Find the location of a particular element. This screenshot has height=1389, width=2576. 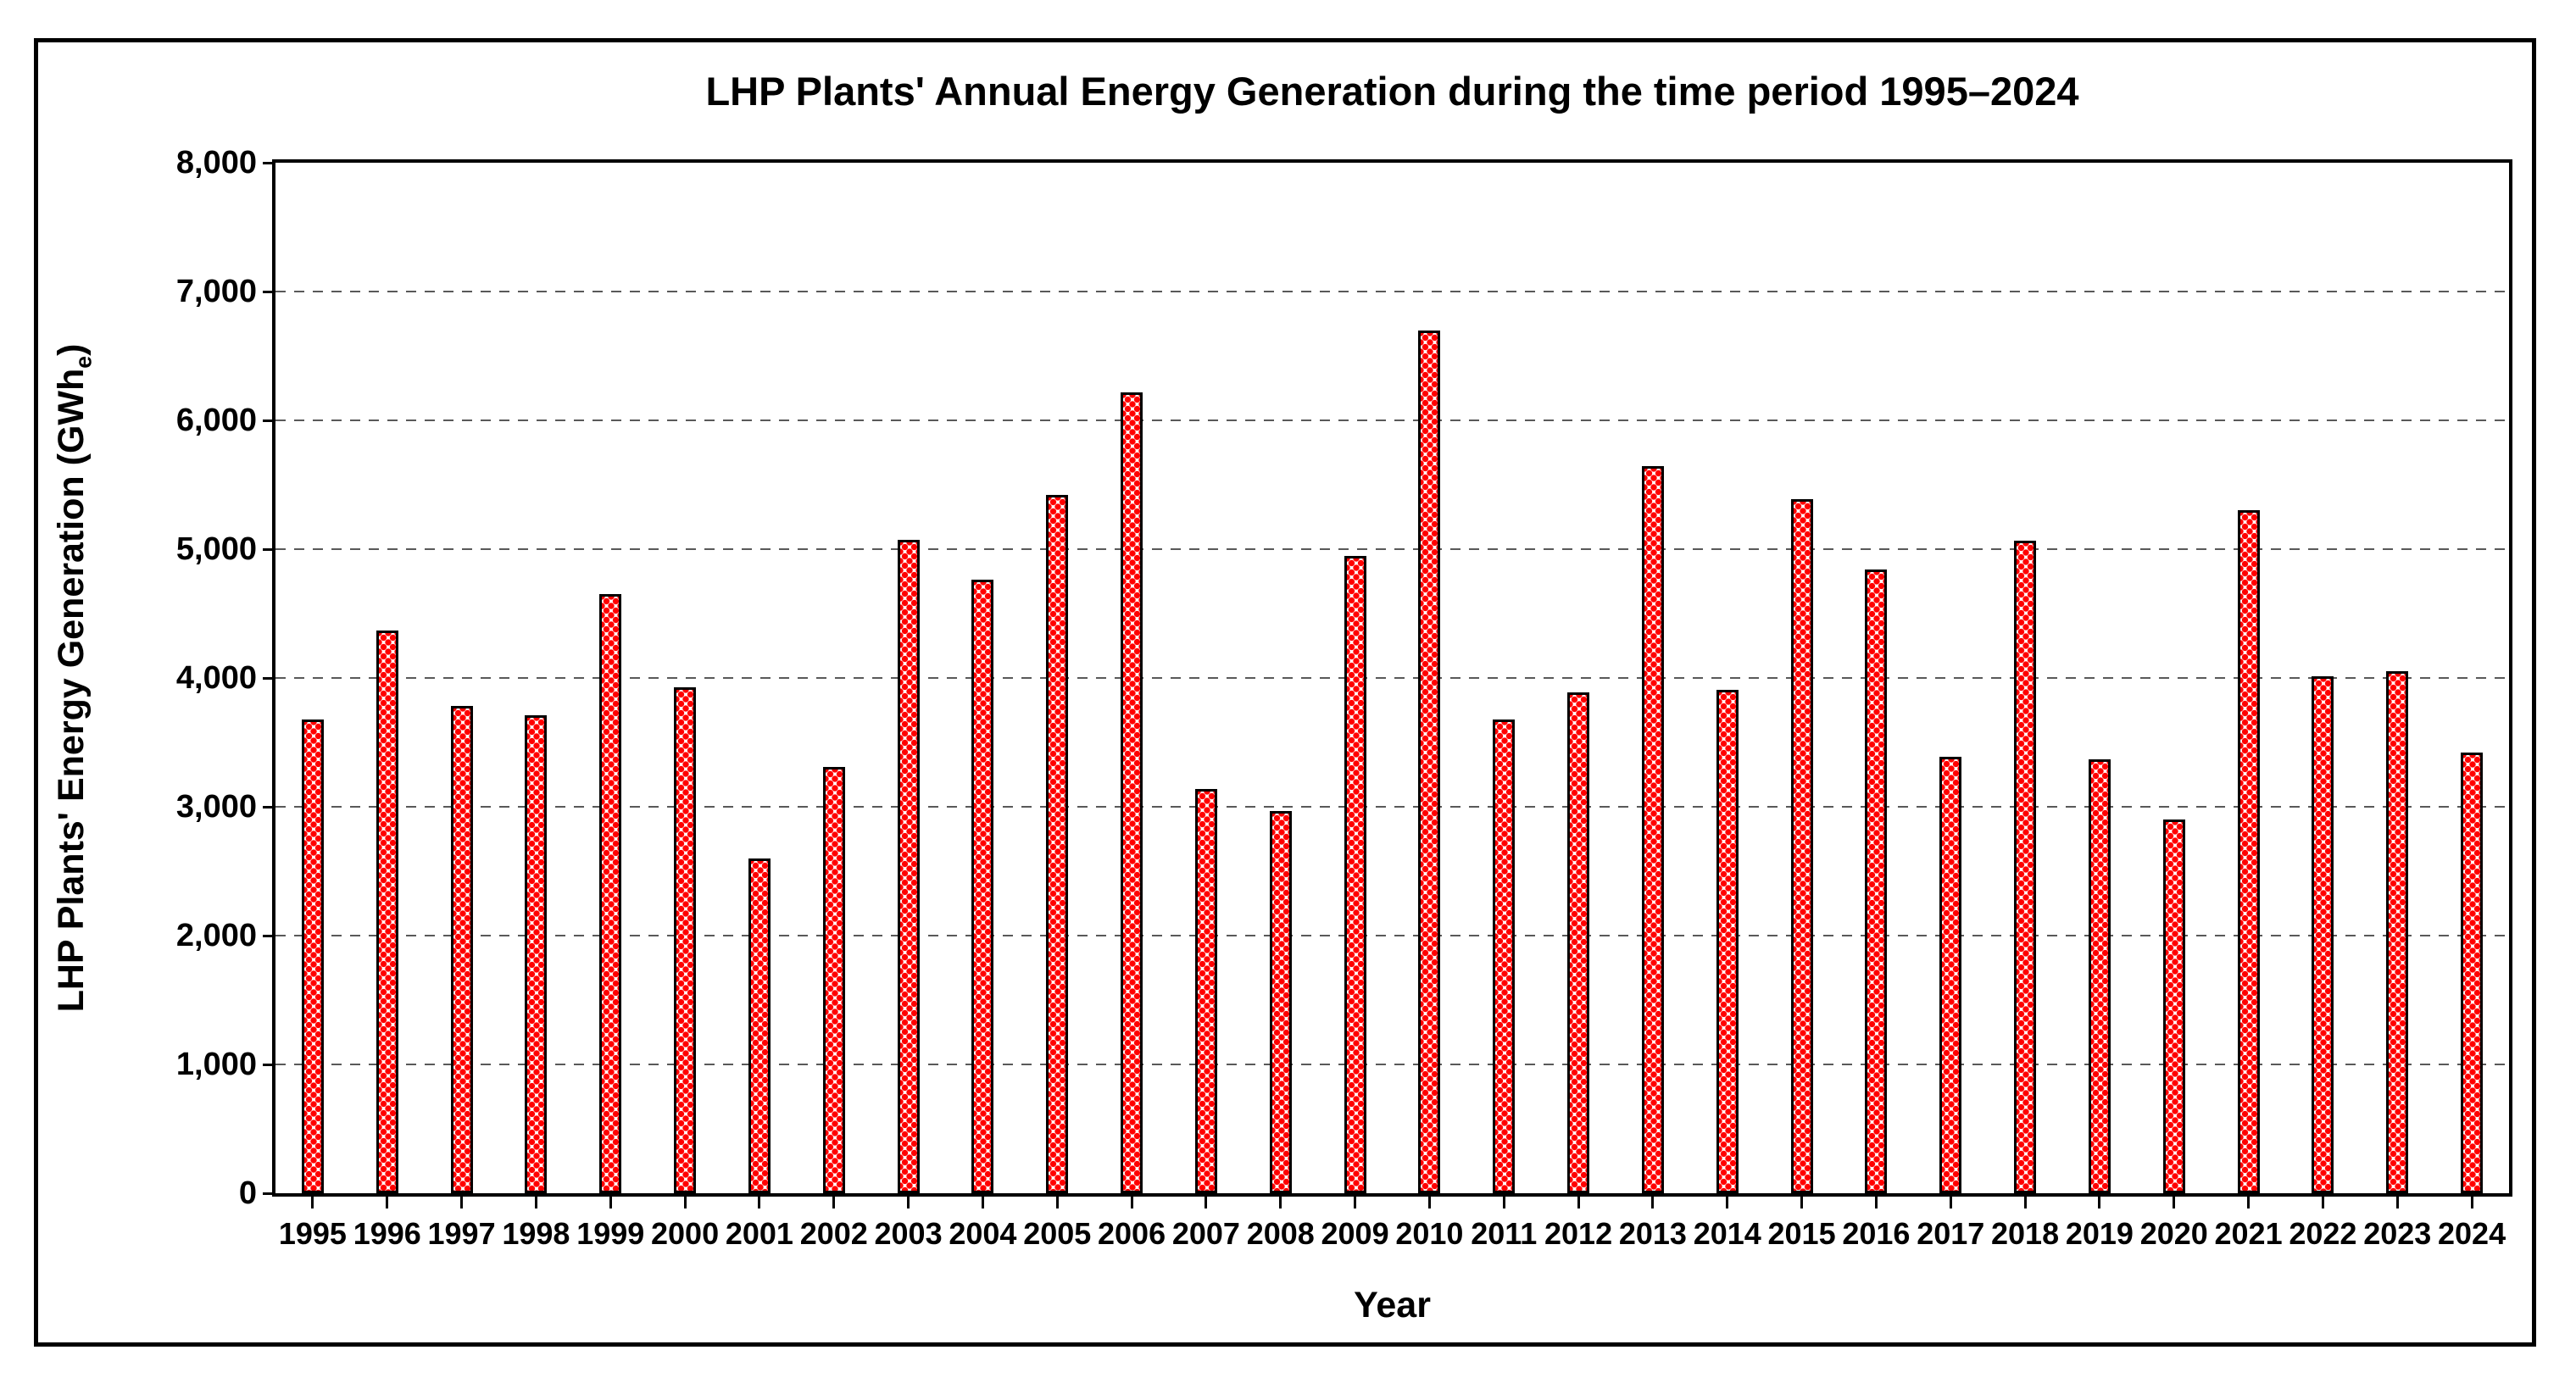

bar-2015 is located at coordinates (1801, 845).